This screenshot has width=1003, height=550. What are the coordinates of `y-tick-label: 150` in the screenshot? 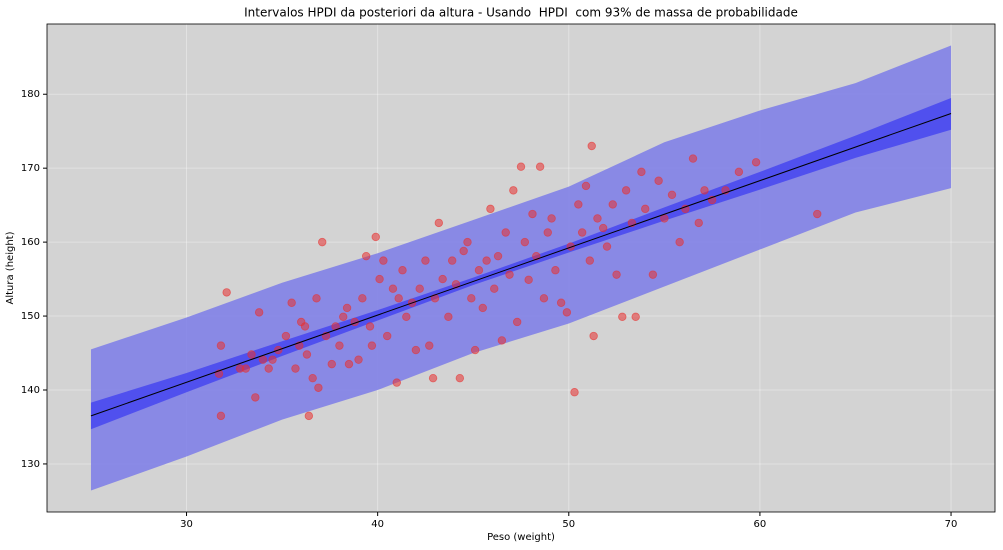 It's located at (30, 316).